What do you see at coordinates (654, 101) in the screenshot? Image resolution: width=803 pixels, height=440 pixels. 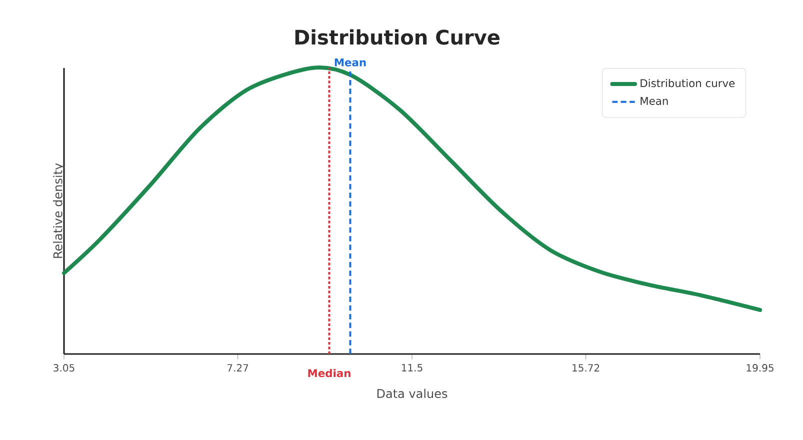 I see `text: Mean` at bounding box center [654, 101].